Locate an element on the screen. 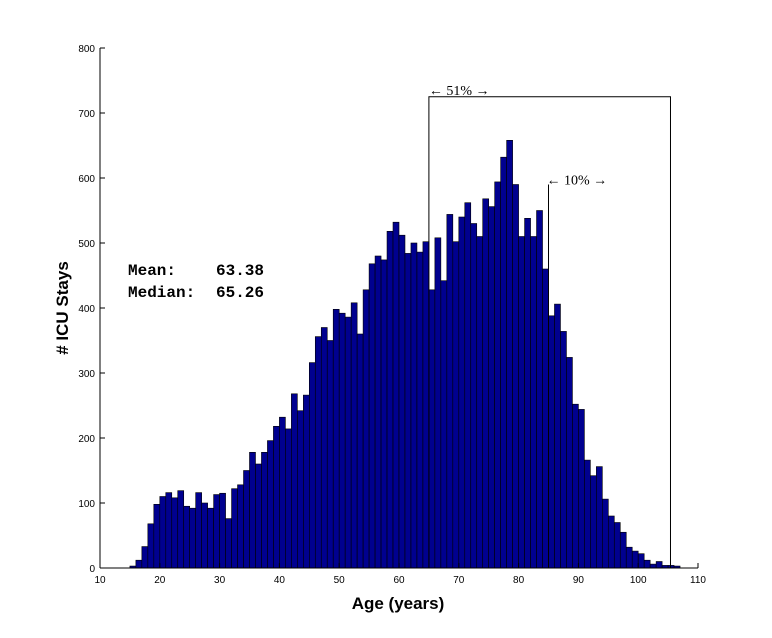 The image size is (772, 638). y-tick-label: 200 is located at coordinates (86, 439).